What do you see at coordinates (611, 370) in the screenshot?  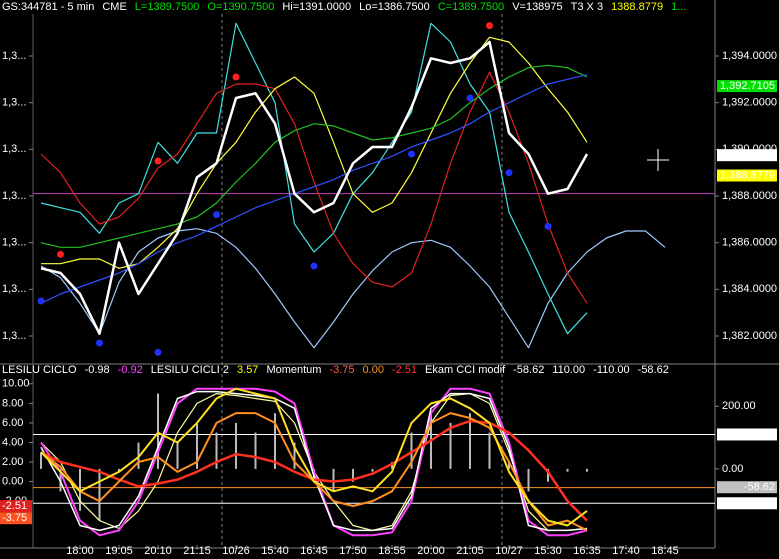 I see `header-item: -110.00` at bounding box center [611, 370].